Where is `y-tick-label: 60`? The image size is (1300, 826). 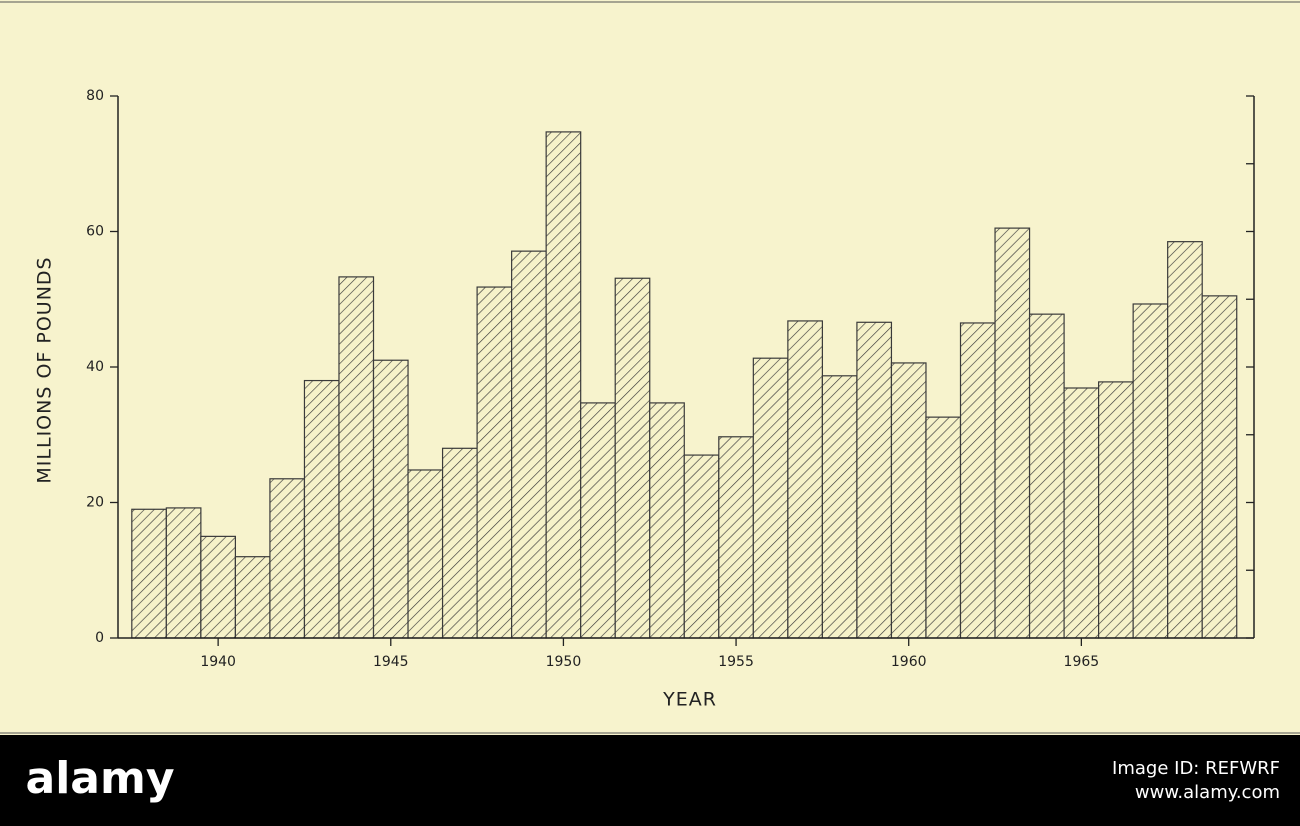
y-tick-label: 60 is located at coordinates (95, 232).